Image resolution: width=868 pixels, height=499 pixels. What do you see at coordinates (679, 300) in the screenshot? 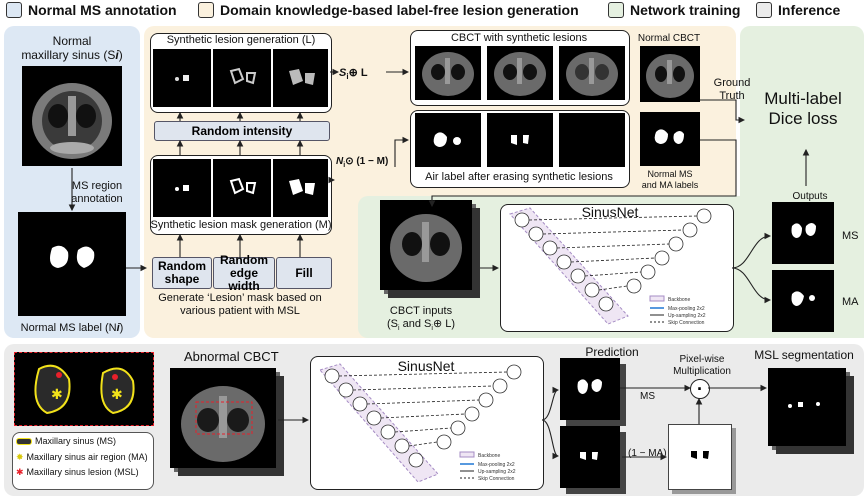
I see `train-key-backbone: Backbone` at bounding box center [679, 300].